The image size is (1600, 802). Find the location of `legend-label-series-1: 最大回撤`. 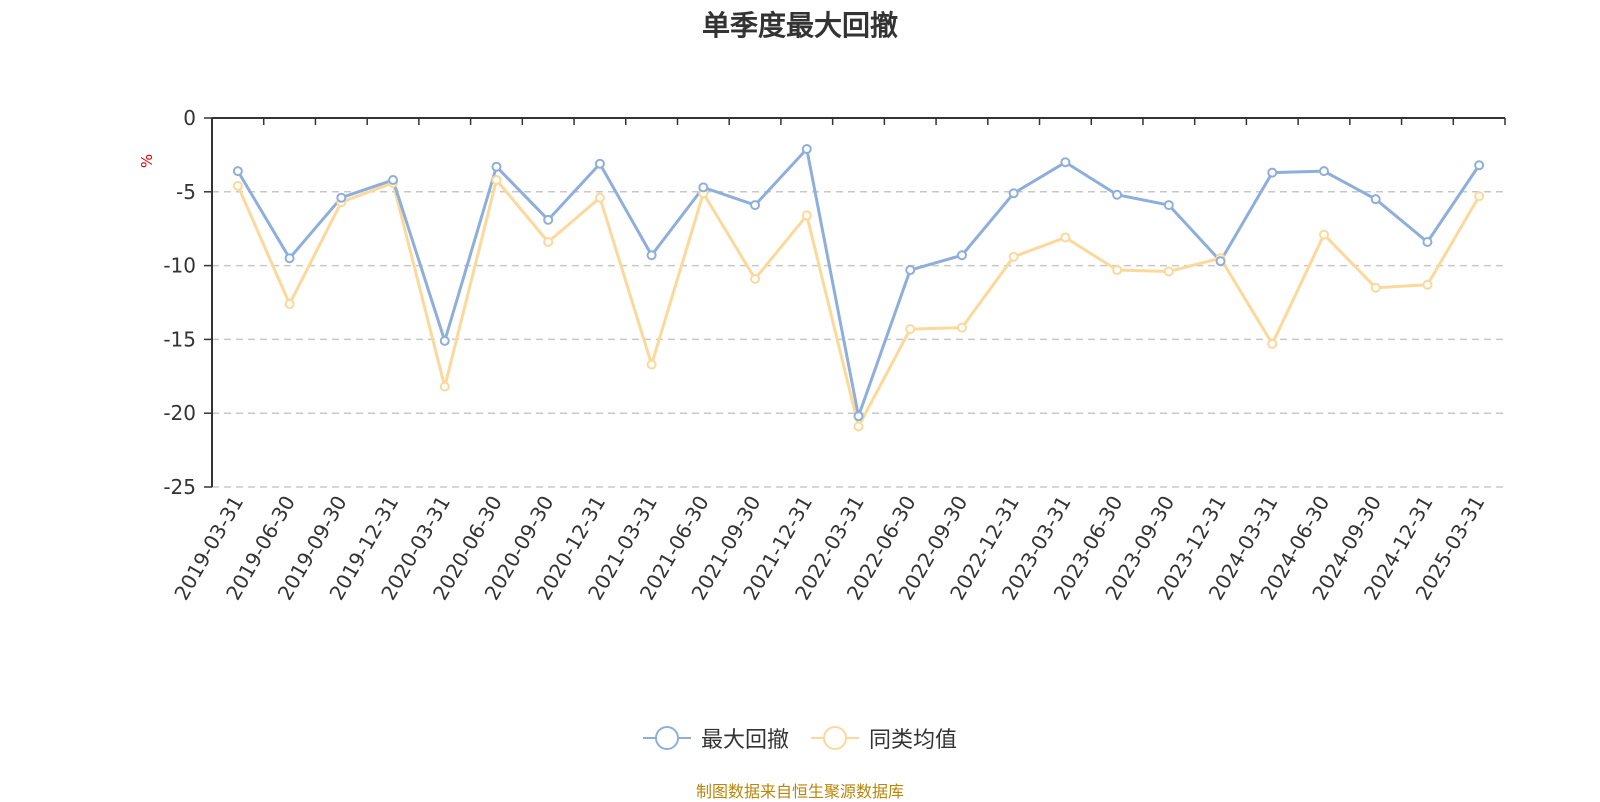

legend-label-series-1: 最大回撤 is located at coordinates (744, 740).